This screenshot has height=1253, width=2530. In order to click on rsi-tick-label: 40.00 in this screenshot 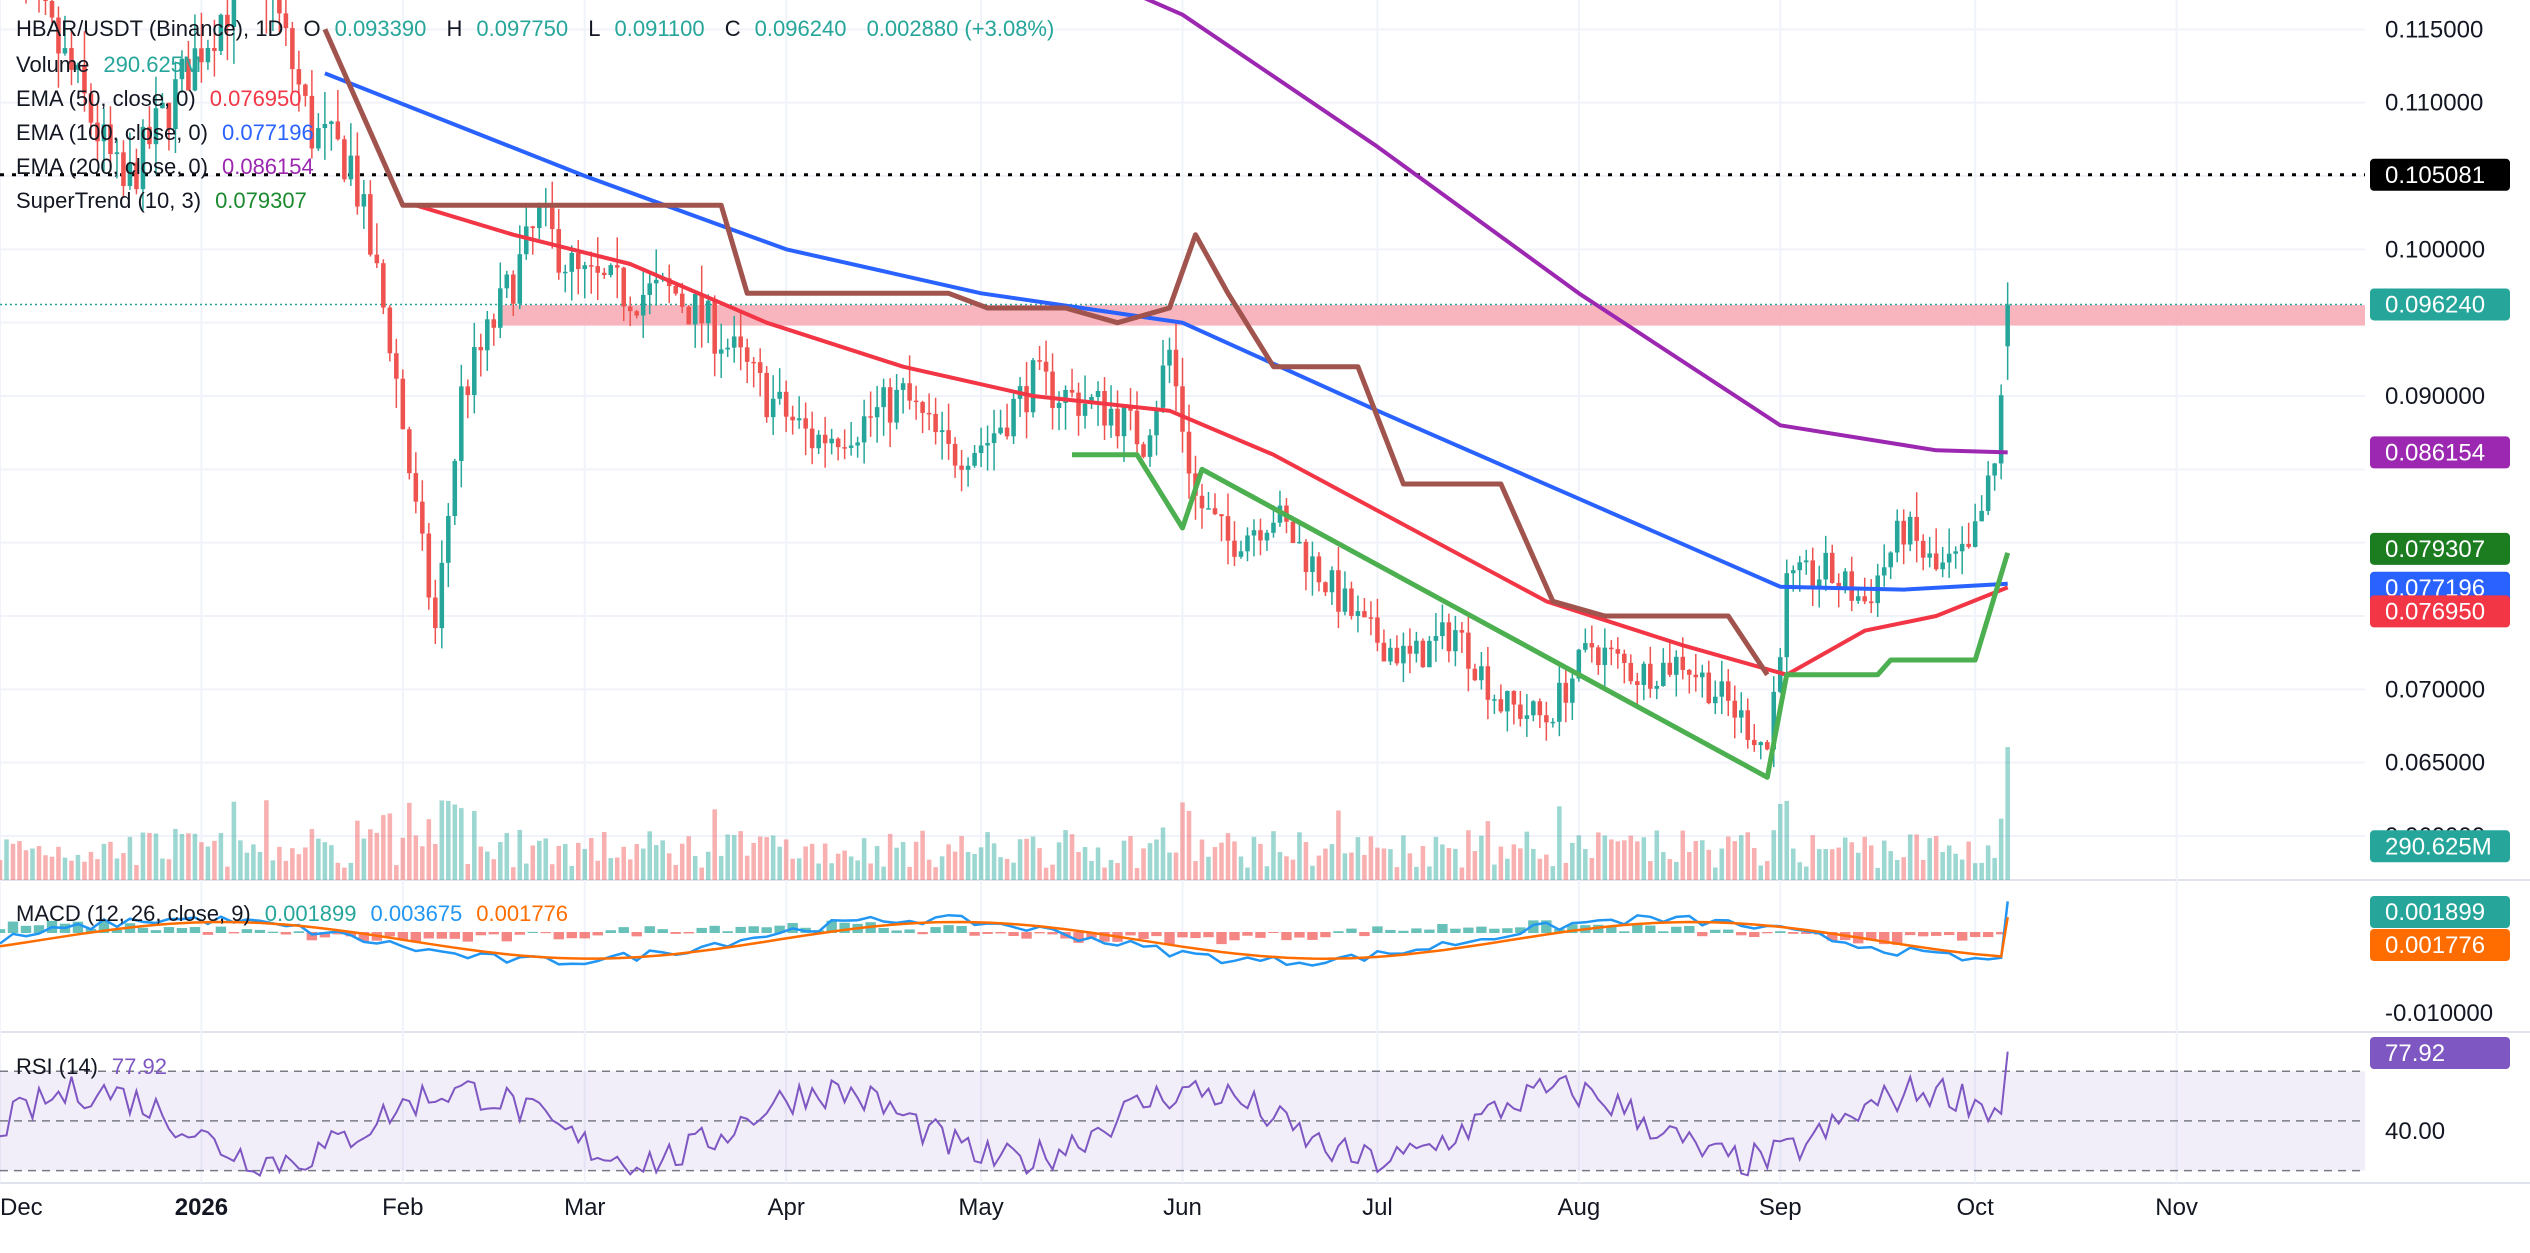, I will do `click(2415, 1131)`.